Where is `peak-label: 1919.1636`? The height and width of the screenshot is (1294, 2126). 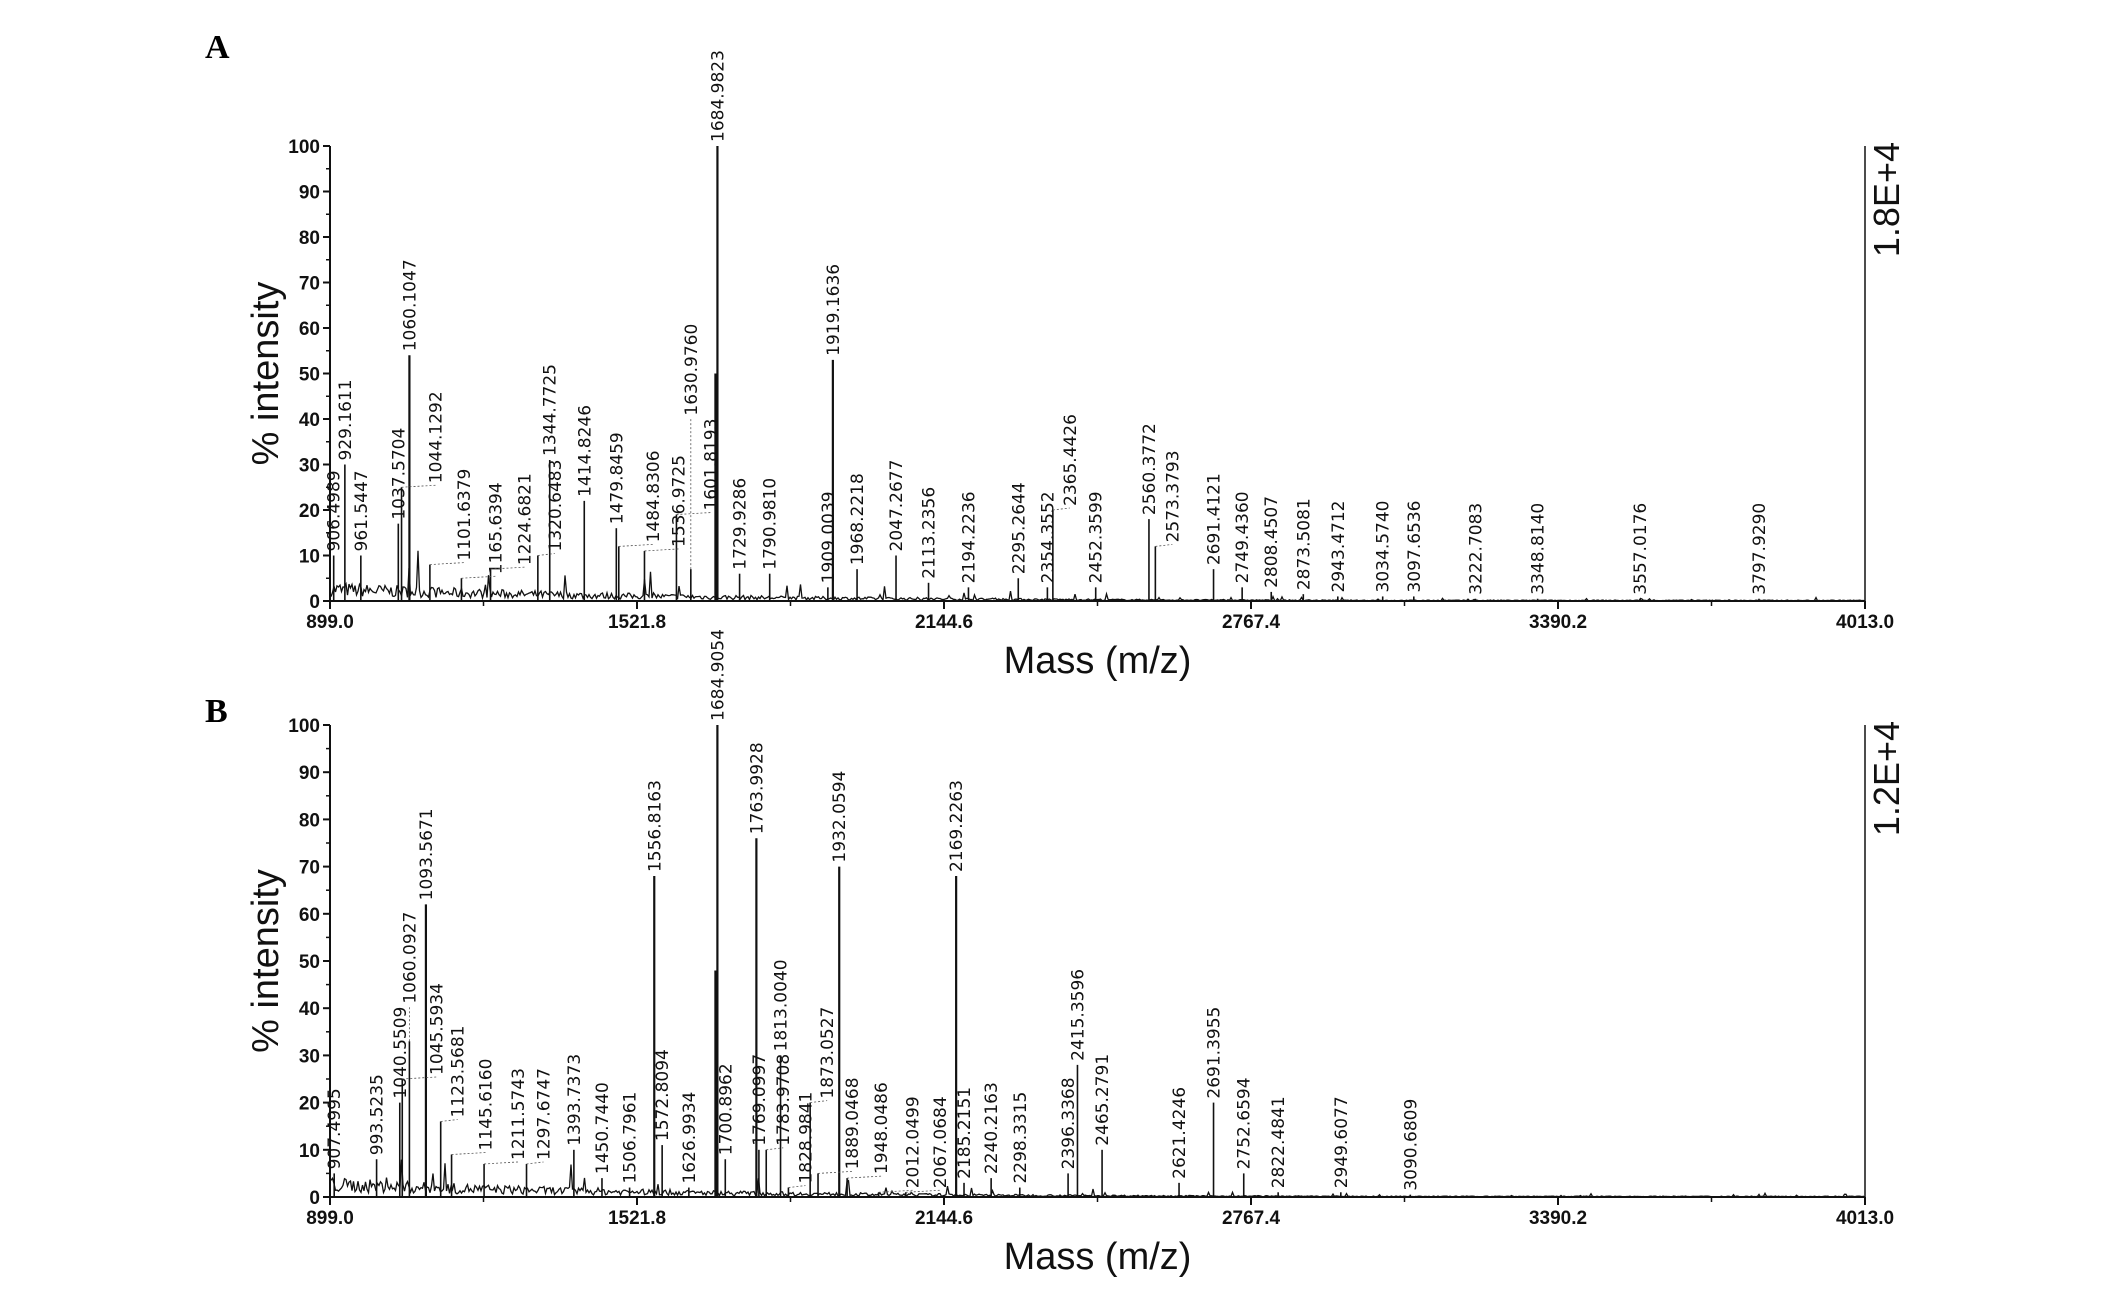
peak-label: 1919.1636 is located at coordinates (834, 310).